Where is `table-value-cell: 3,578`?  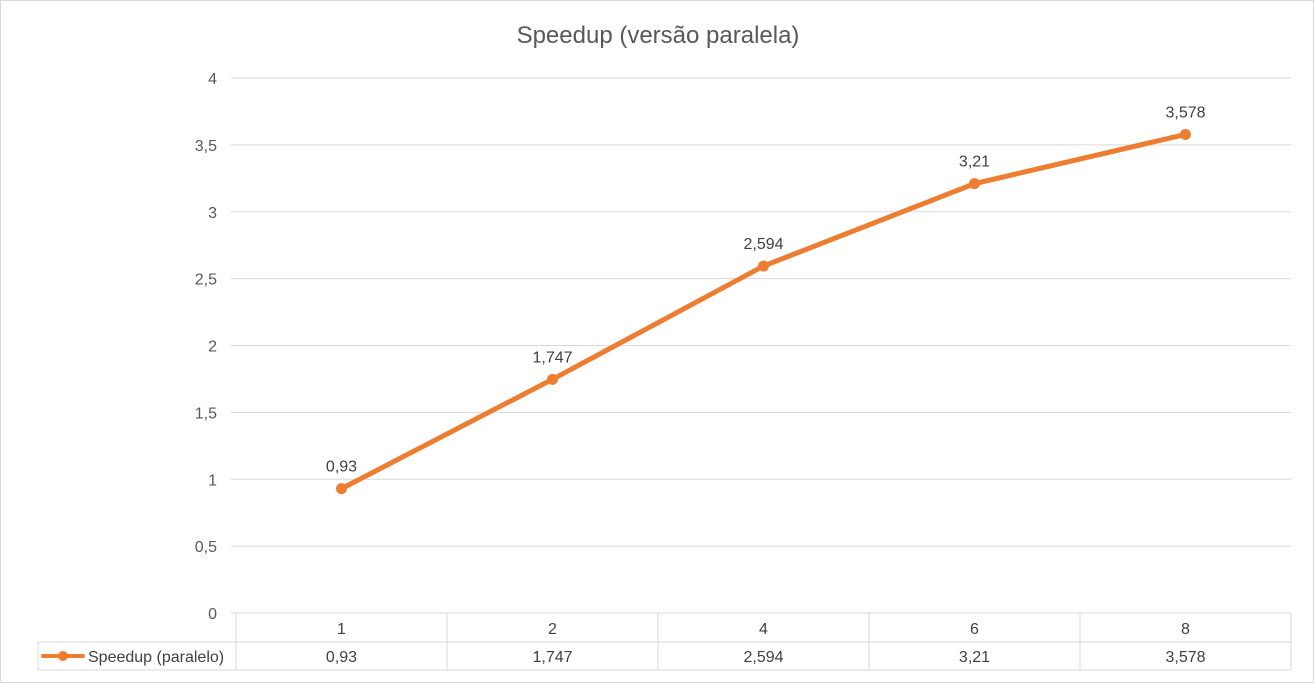 table-value-cell: 3,578 is located at coordinates (1185, 657).